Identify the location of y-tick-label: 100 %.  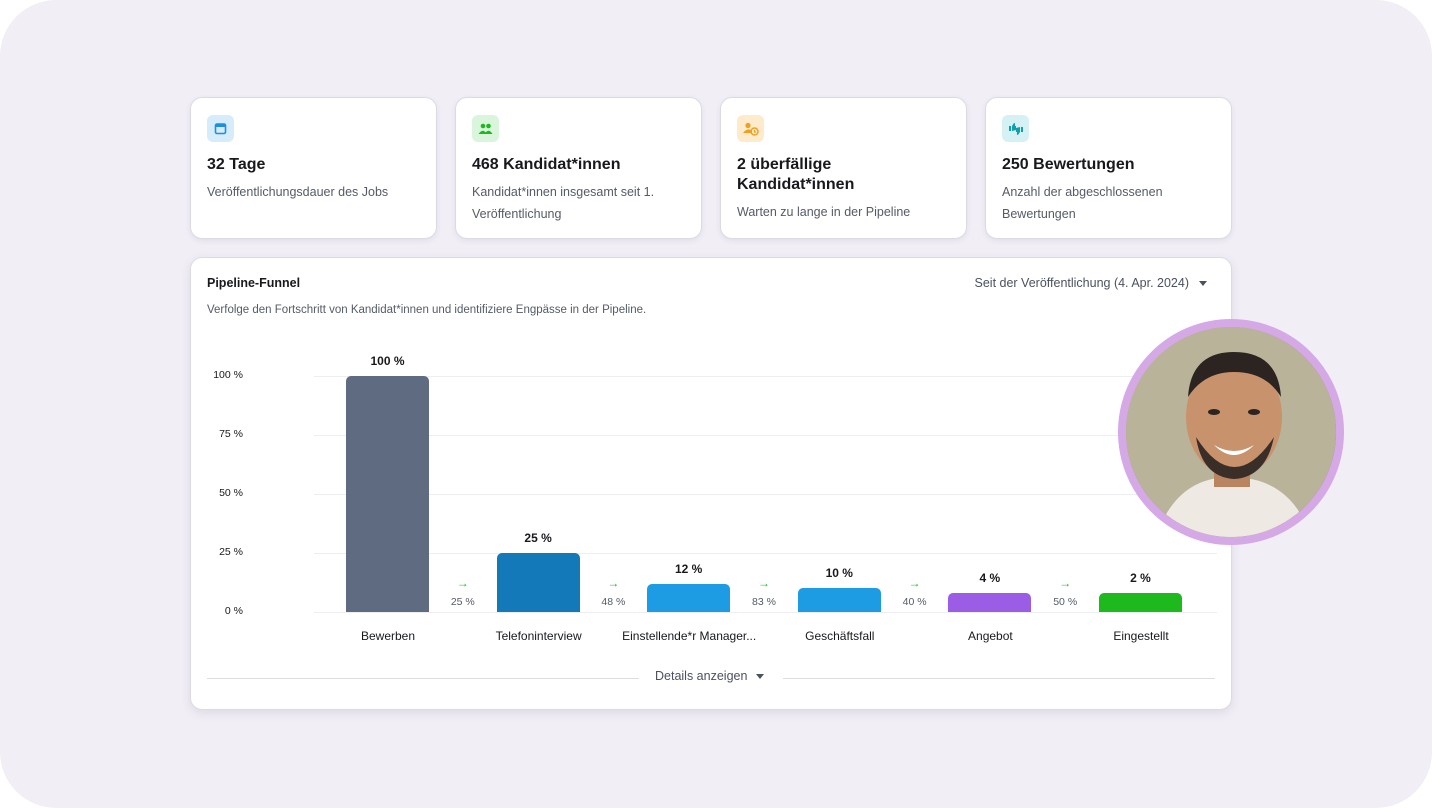
(228, 375).